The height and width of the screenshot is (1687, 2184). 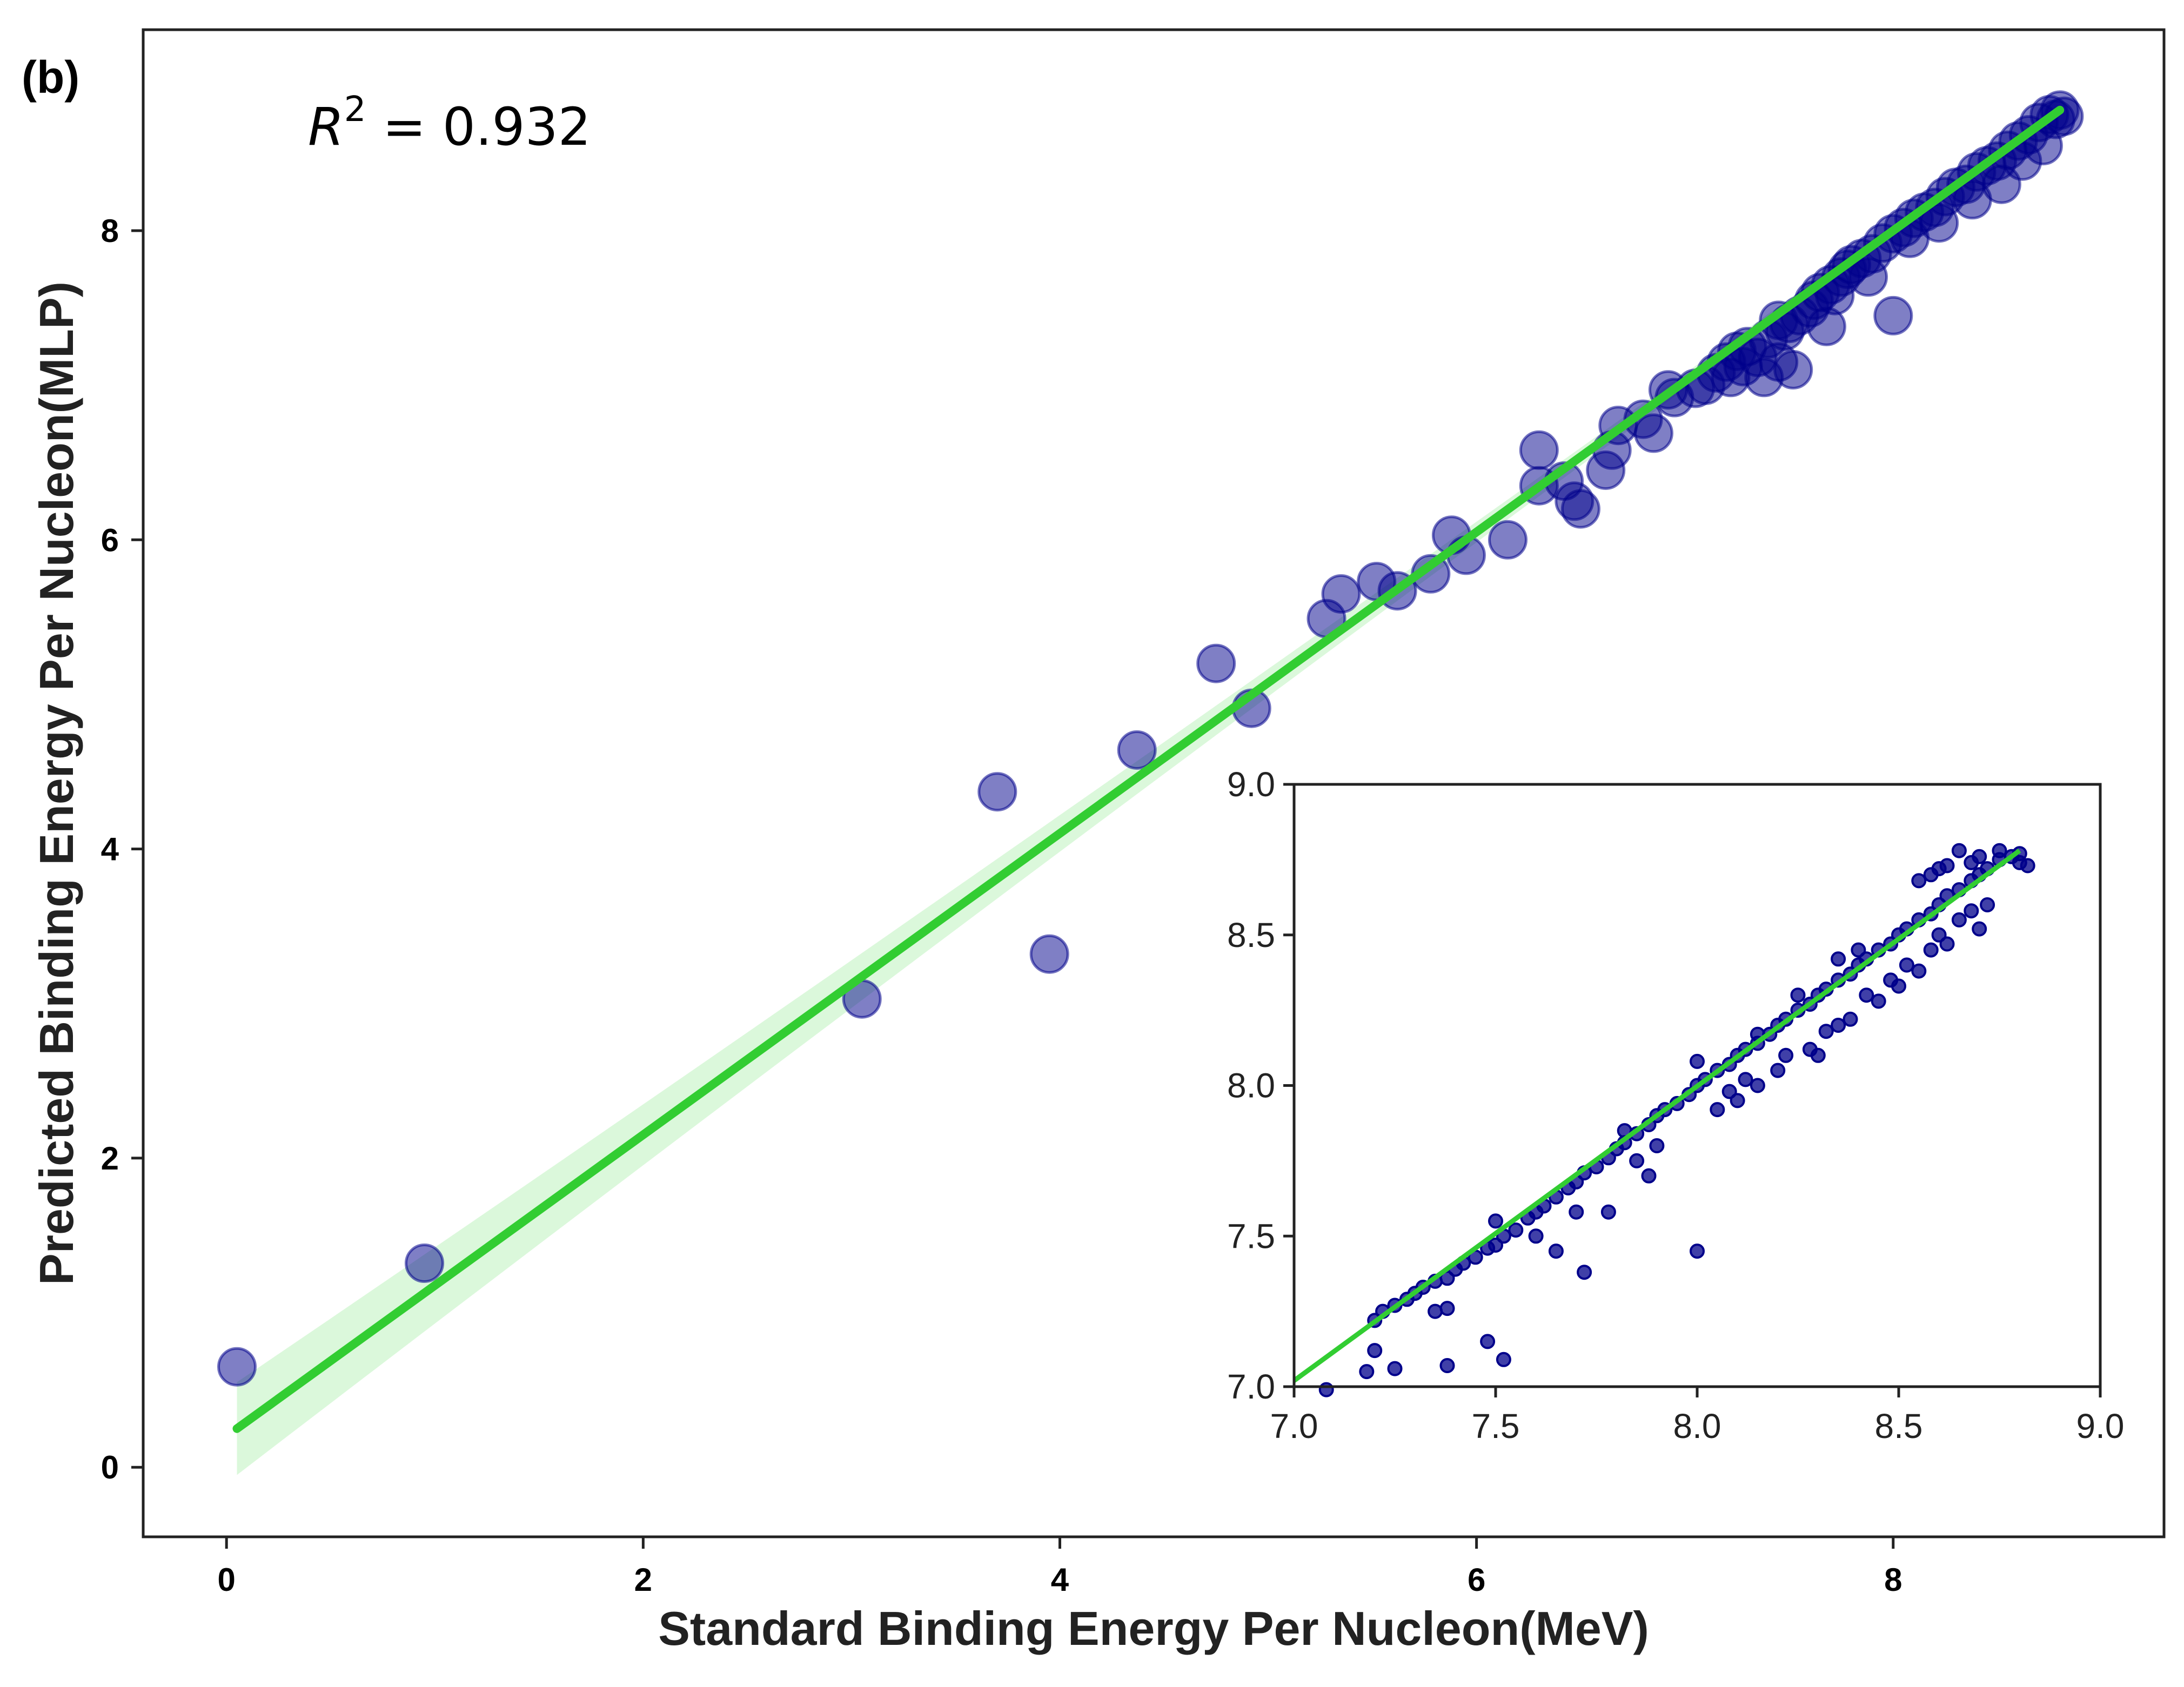 I want to click on x-tick-label: 8, so click(x=1893, y=1580).